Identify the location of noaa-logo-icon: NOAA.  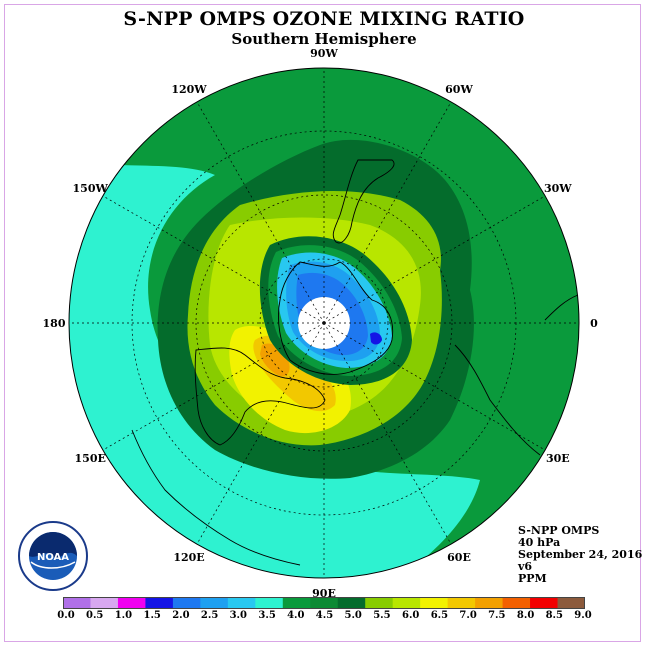
(53, 556).